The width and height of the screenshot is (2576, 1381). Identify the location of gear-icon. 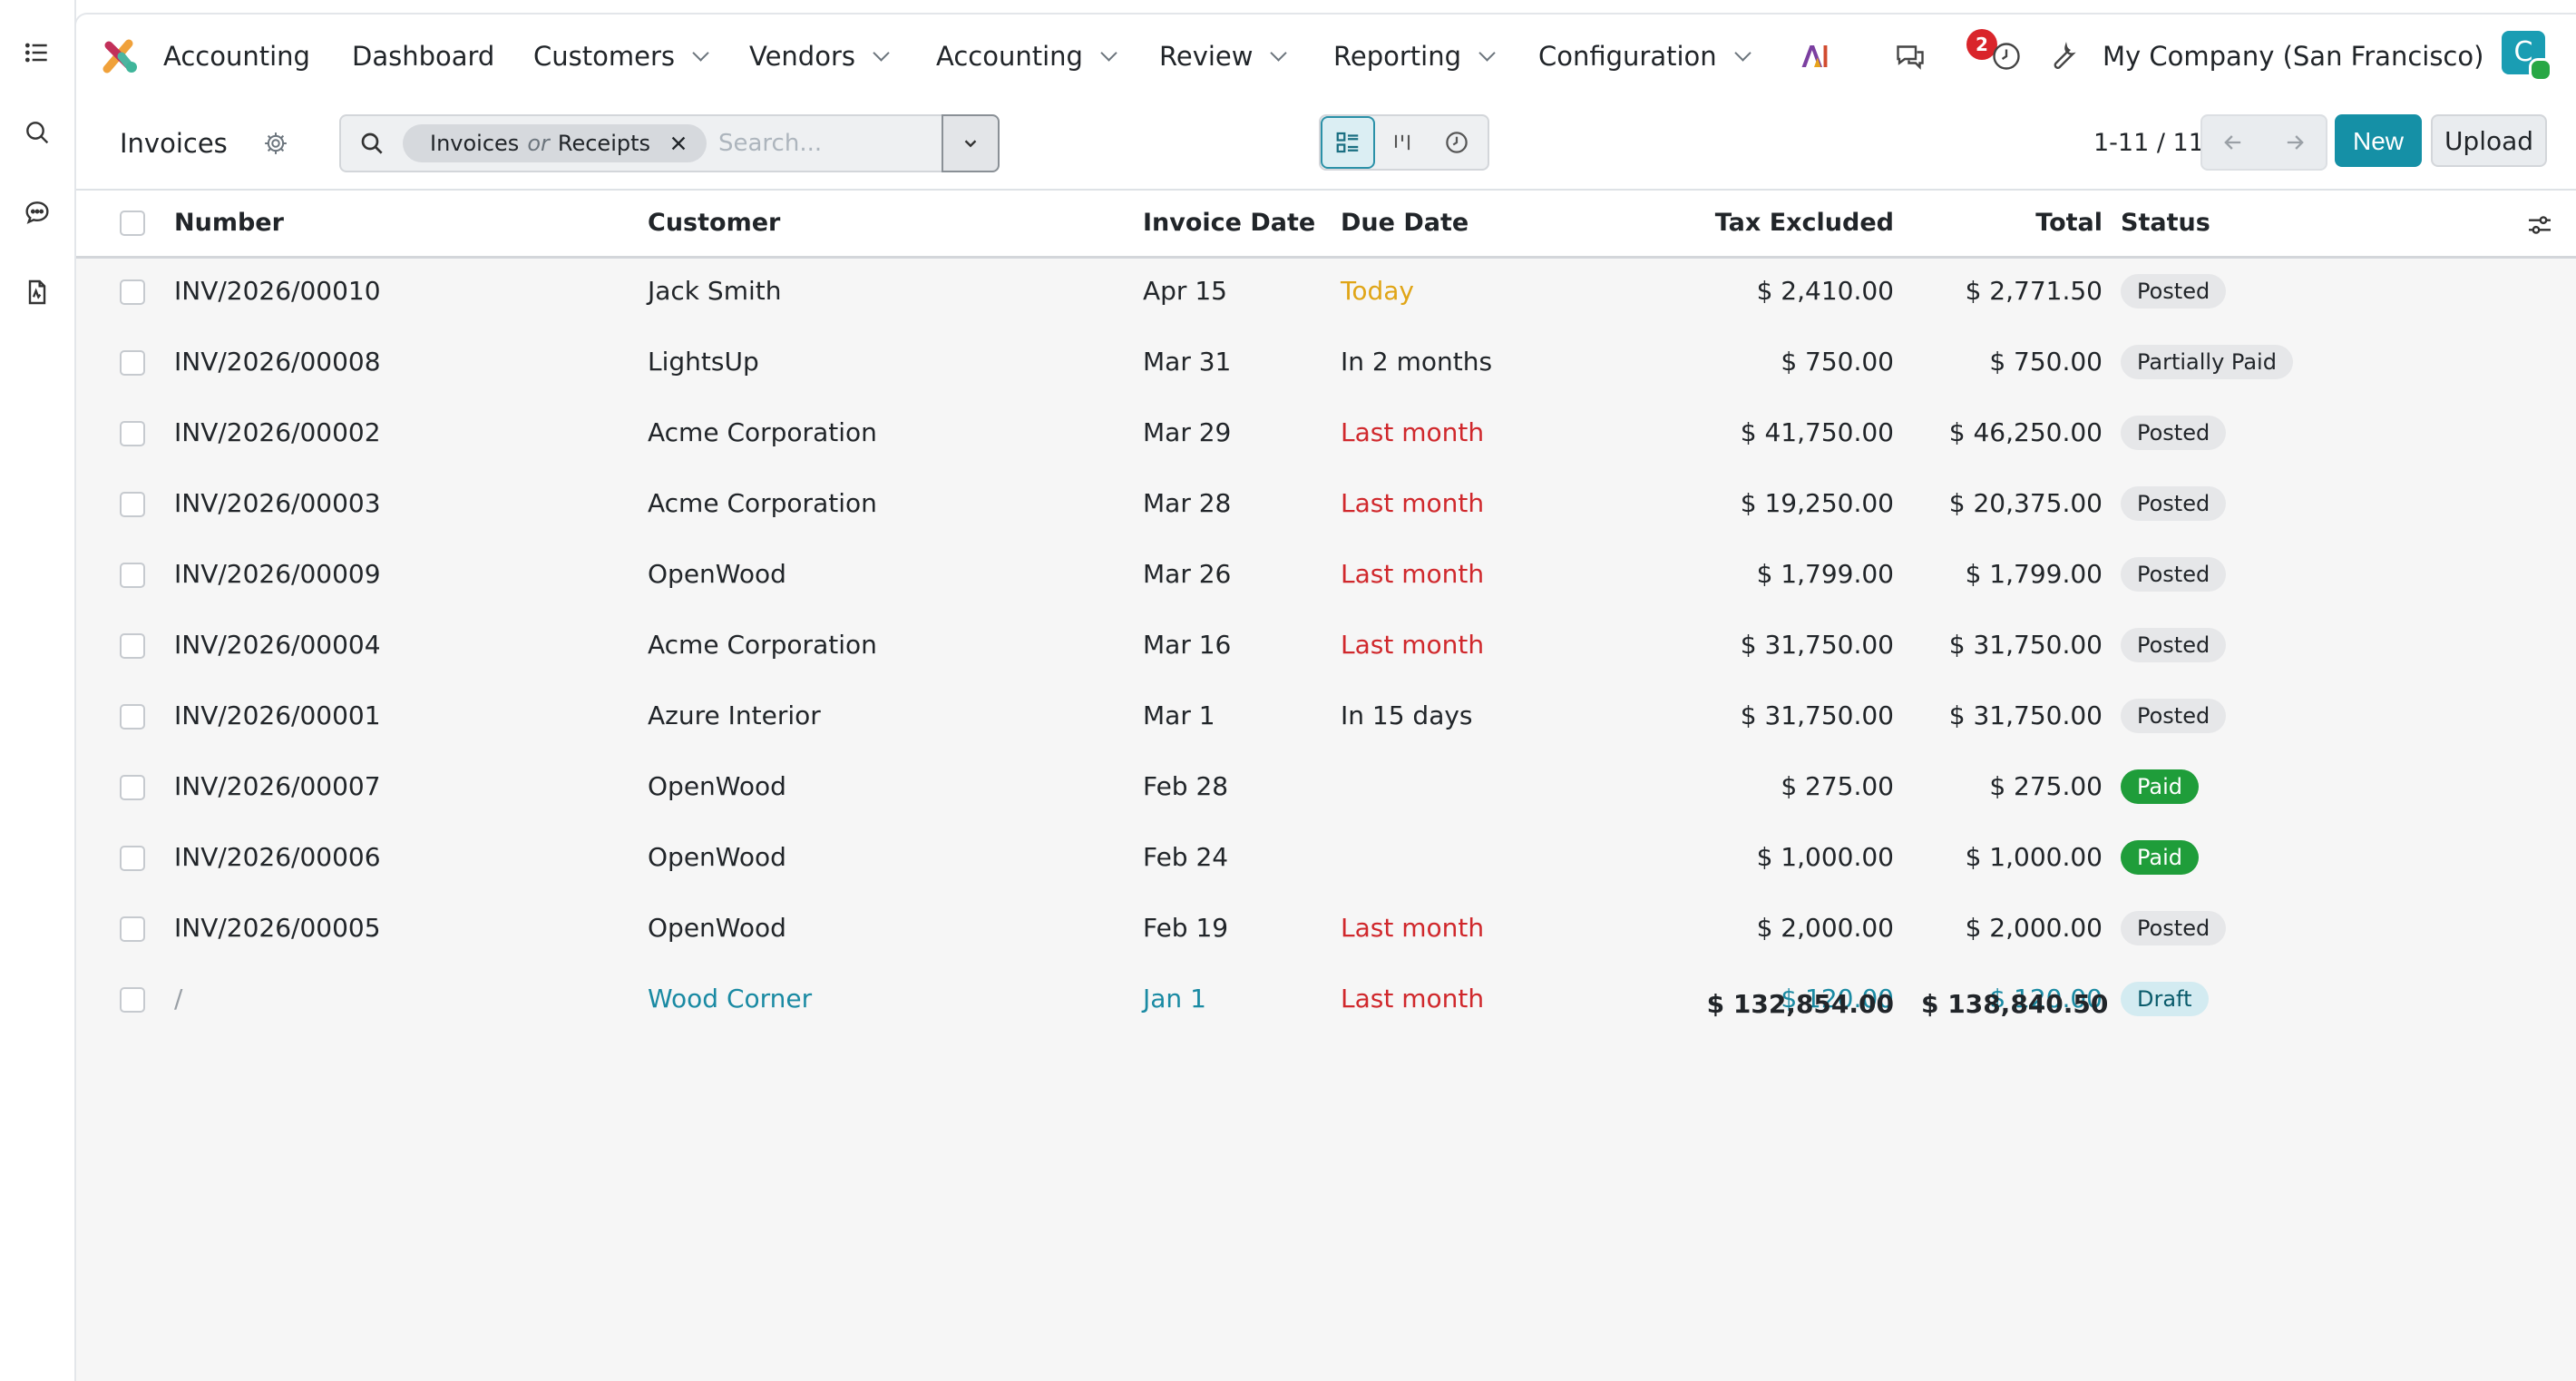
(276, 143).